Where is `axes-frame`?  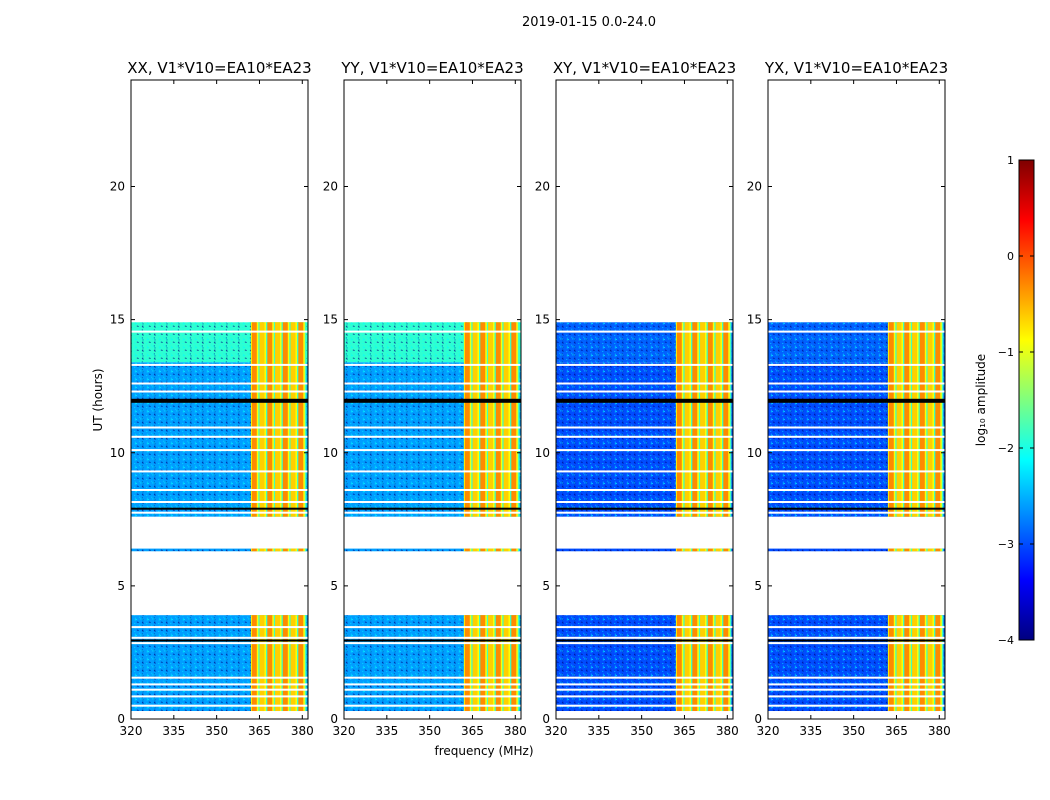
axes-frame is located at coordinates (432, 399).